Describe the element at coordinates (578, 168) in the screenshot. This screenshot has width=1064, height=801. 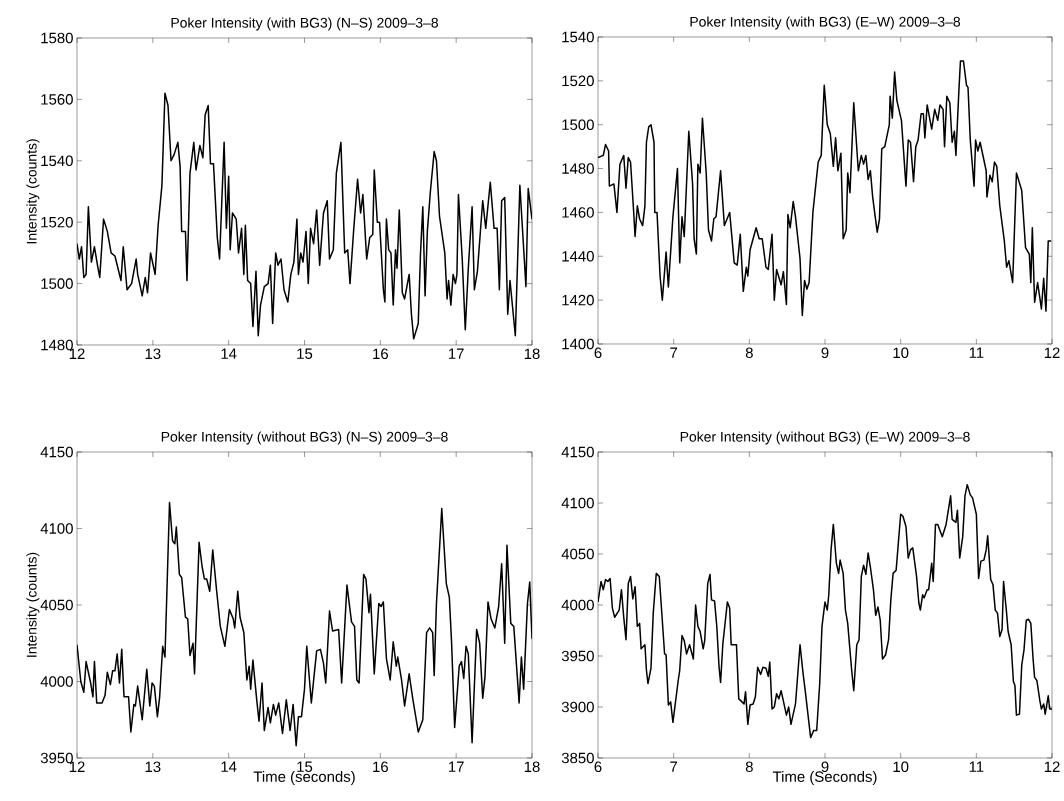
I see `y-tick-label: 1480` at that location.